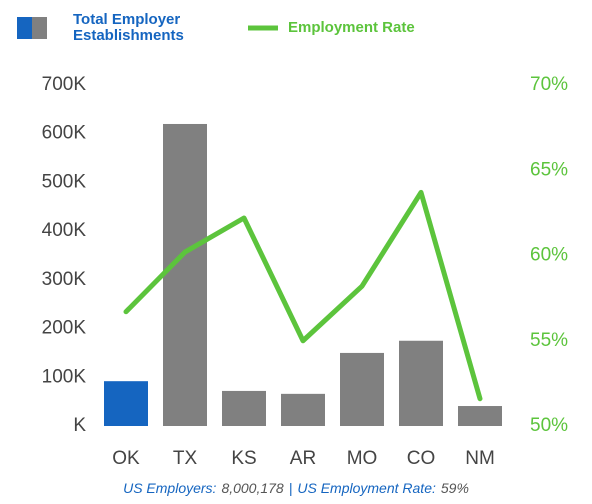 This screenshot has width=592, height=504. What do you see at coordinates (549, 255) in the screenshot?
I see `y2-tick-label: 60%` at bounding box center [549, 255].